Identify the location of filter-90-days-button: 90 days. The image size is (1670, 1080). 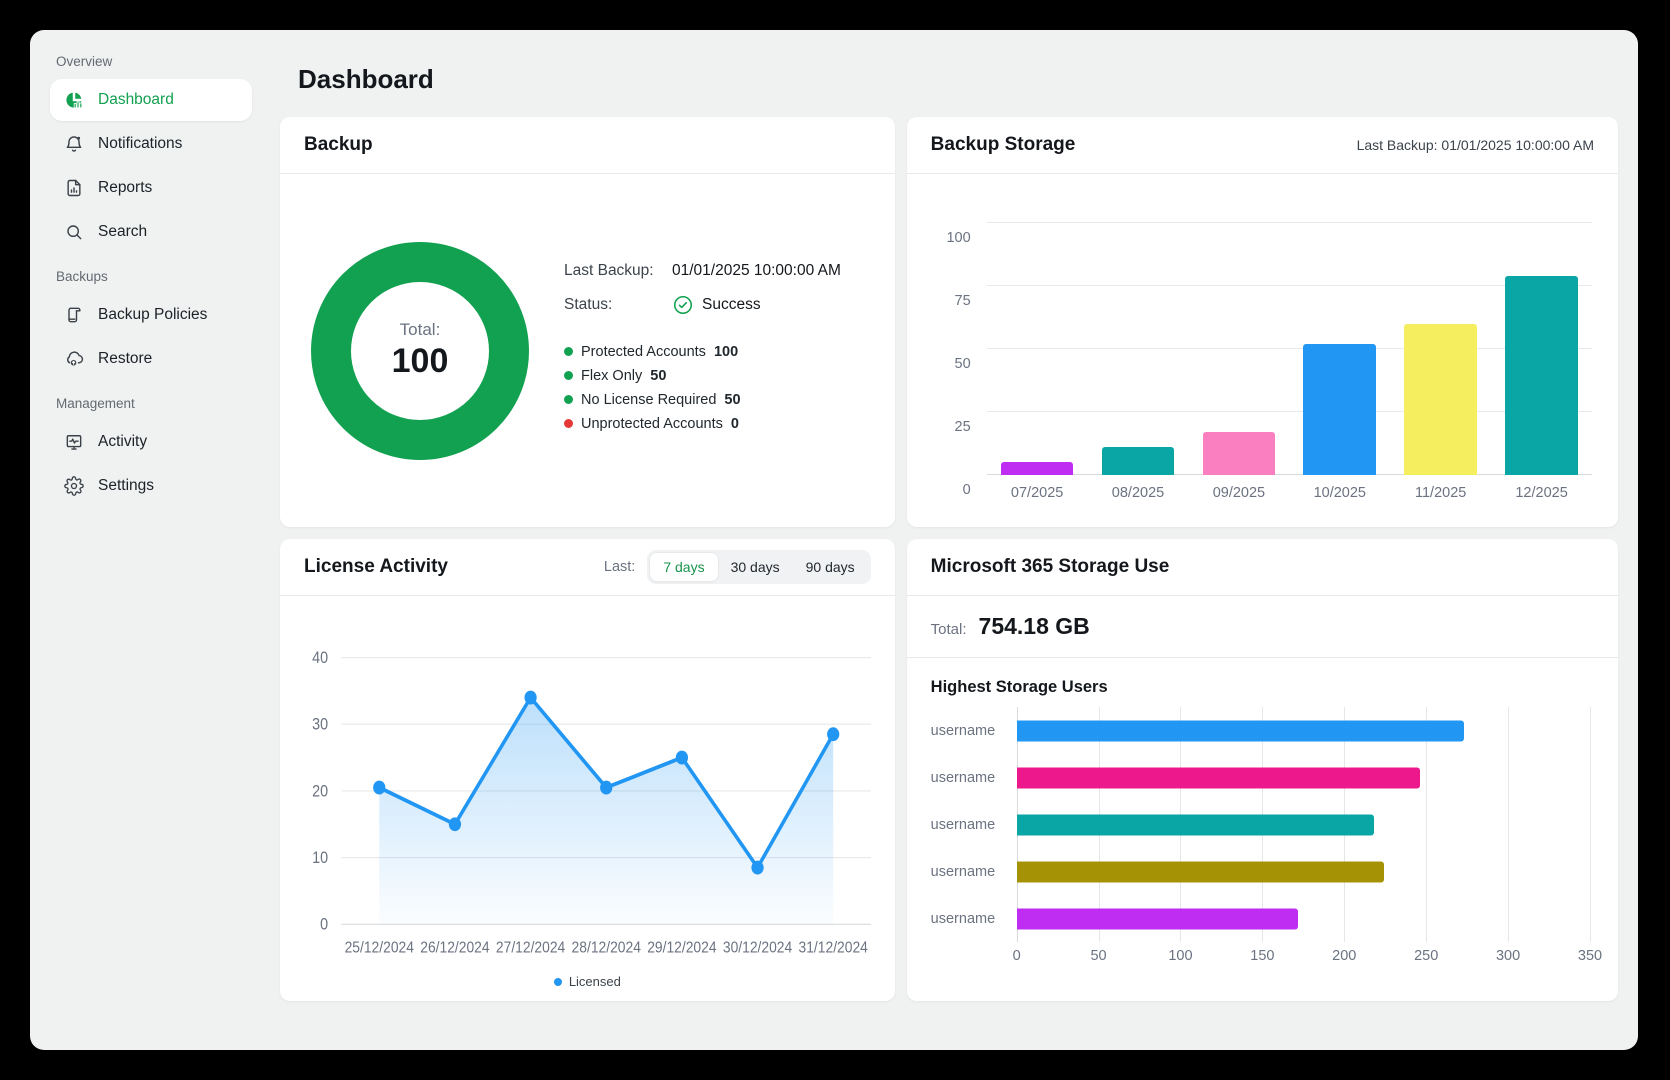
(830, 567).